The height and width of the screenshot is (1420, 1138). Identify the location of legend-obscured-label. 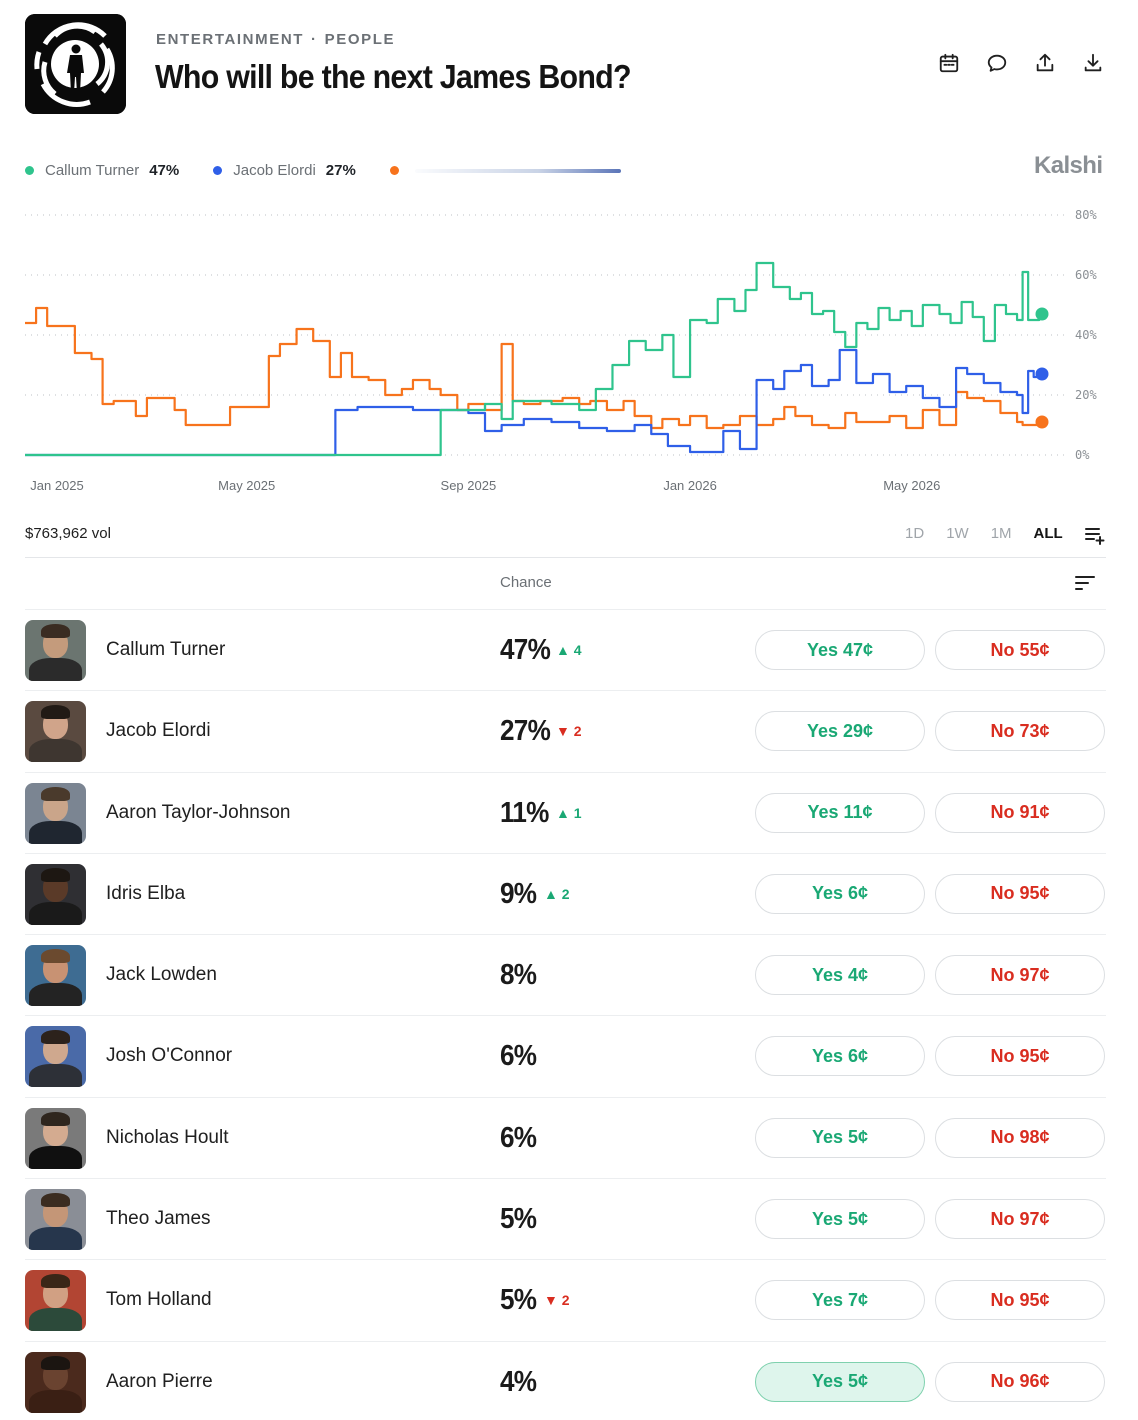
(517, 170).